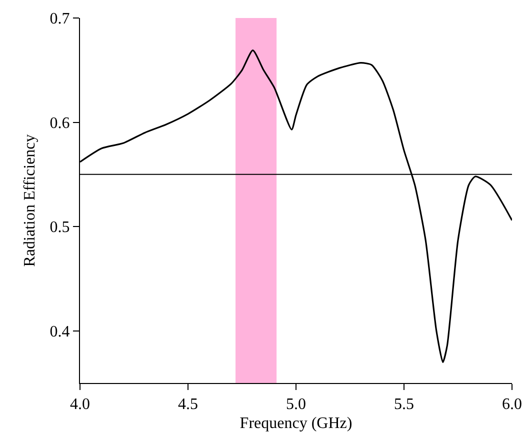  Describe the element at coordinates (30, 200) in the screenshot. I see `y-axis-title: Radiation Efficiency` at that location.